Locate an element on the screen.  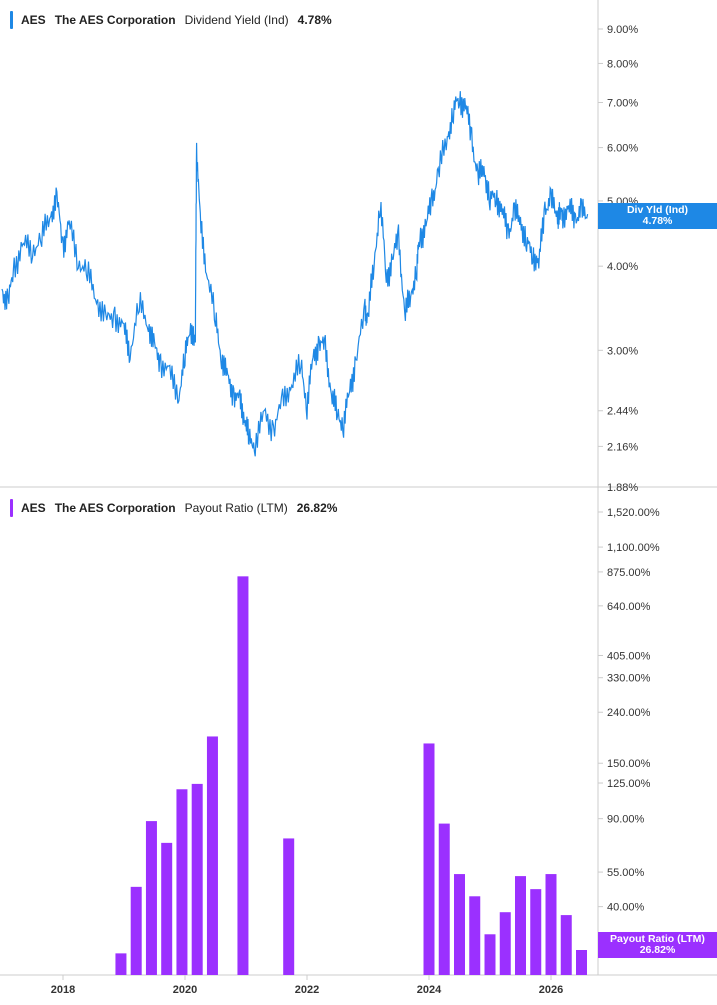
y-tick-label: 8.00% is located at coordinates (622, 64).